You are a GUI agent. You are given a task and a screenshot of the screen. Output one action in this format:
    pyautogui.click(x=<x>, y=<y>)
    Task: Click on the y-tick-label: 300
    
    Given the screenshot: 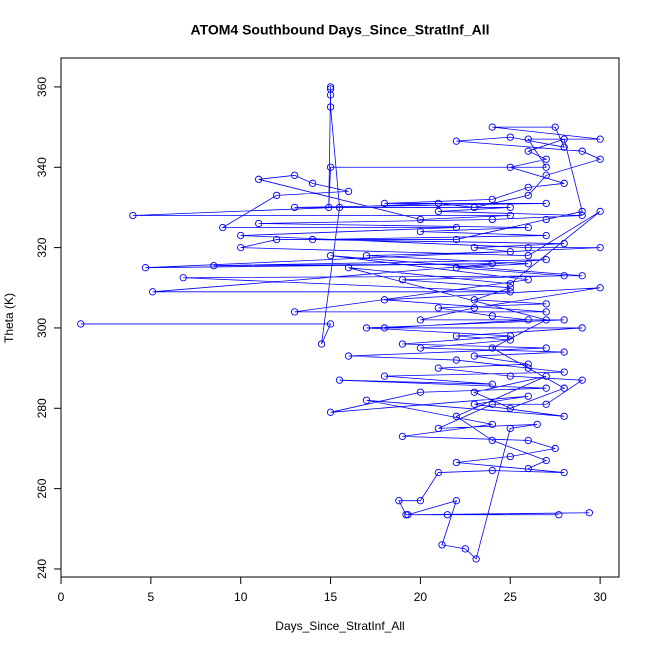 What is the action you would take?
    pyautogui.click(x=42, y=328)
    